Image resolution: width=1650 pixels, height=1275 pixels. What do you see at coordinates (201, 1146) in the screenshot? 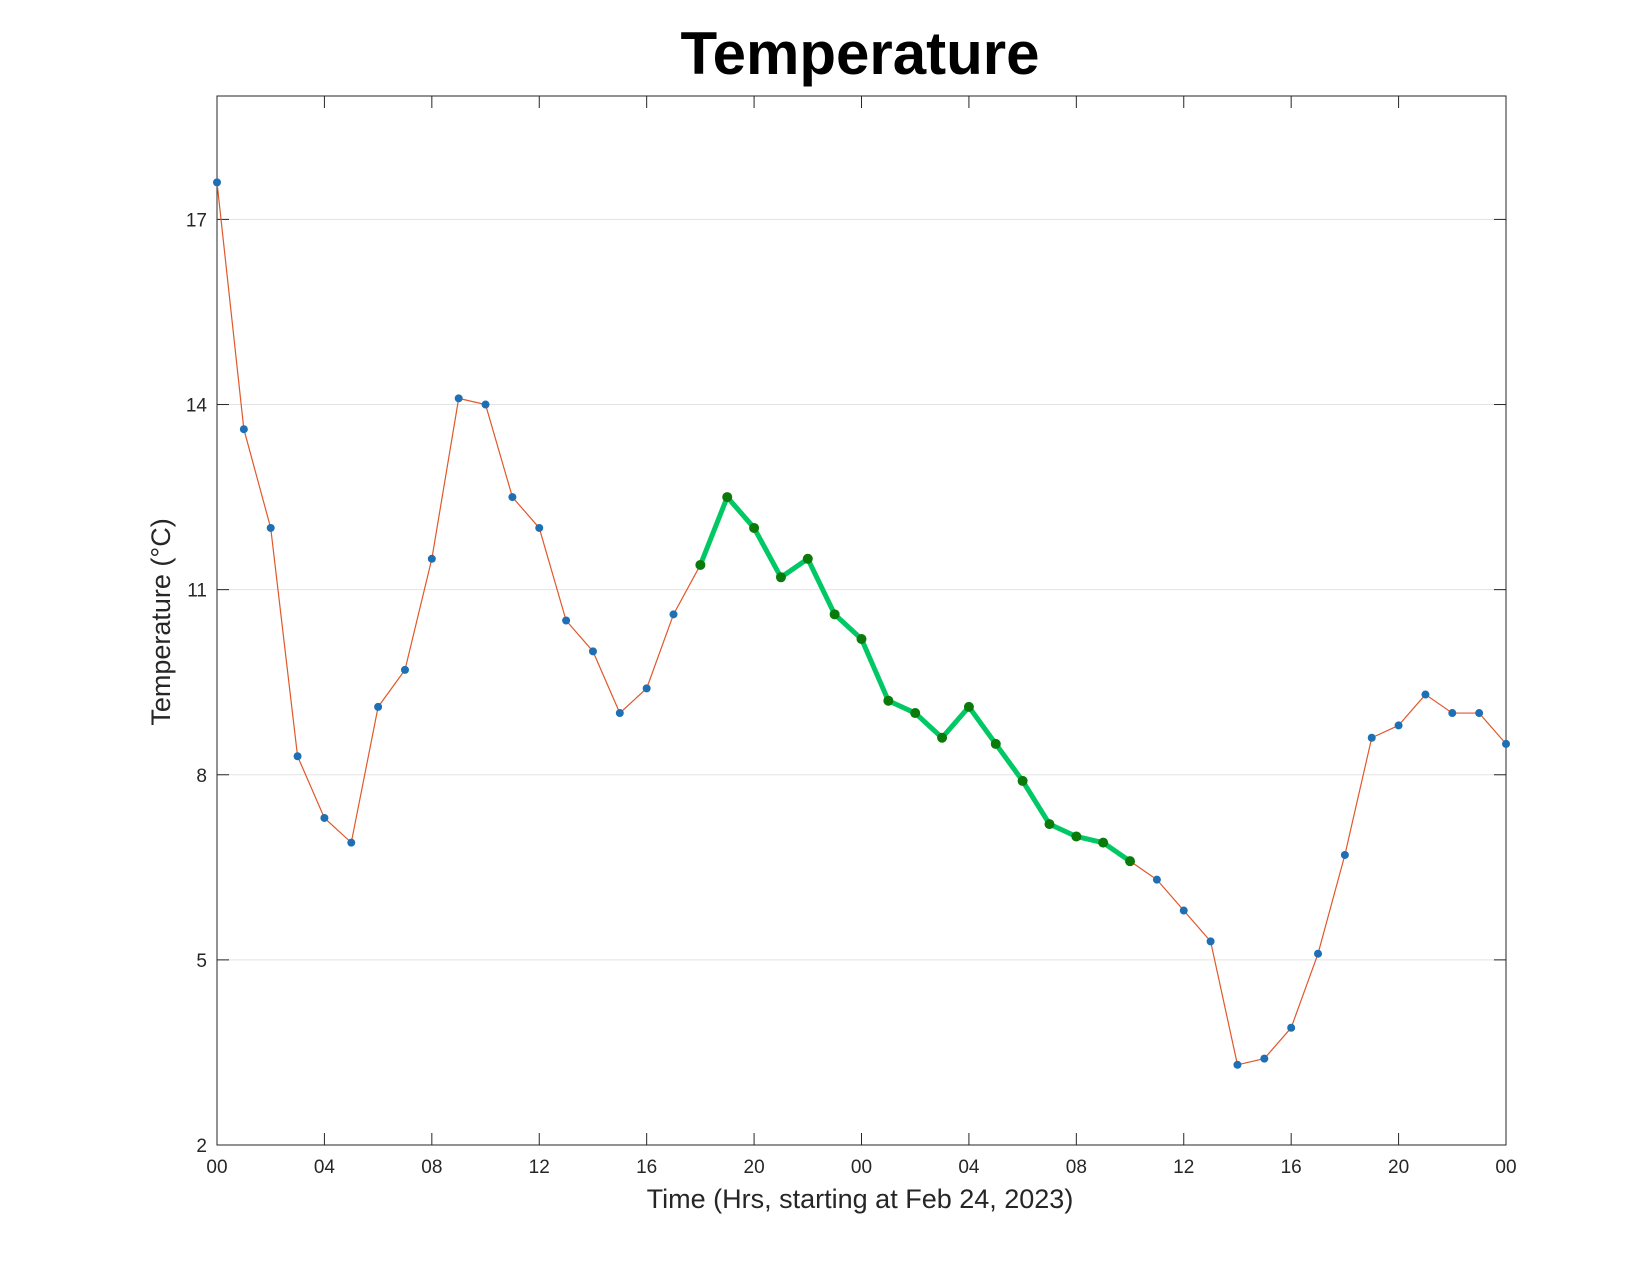
I see `y-tick-label: 2` at bounding box center [201, 1146].